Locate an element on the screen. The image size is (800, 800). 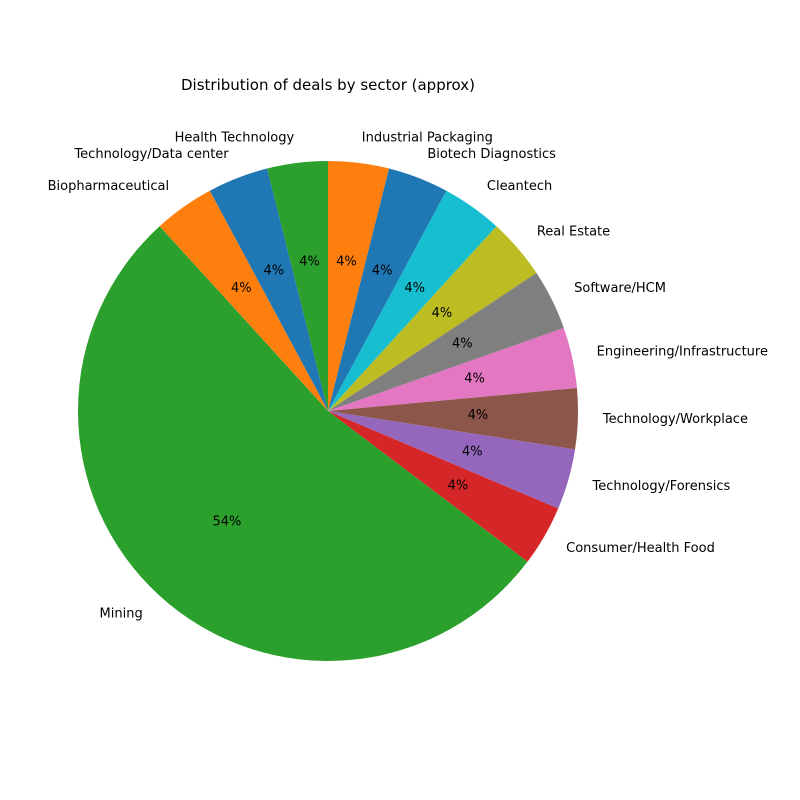
category-label-consumer-health-food: Consumer/Health Food is located at coordinates (640, 548).